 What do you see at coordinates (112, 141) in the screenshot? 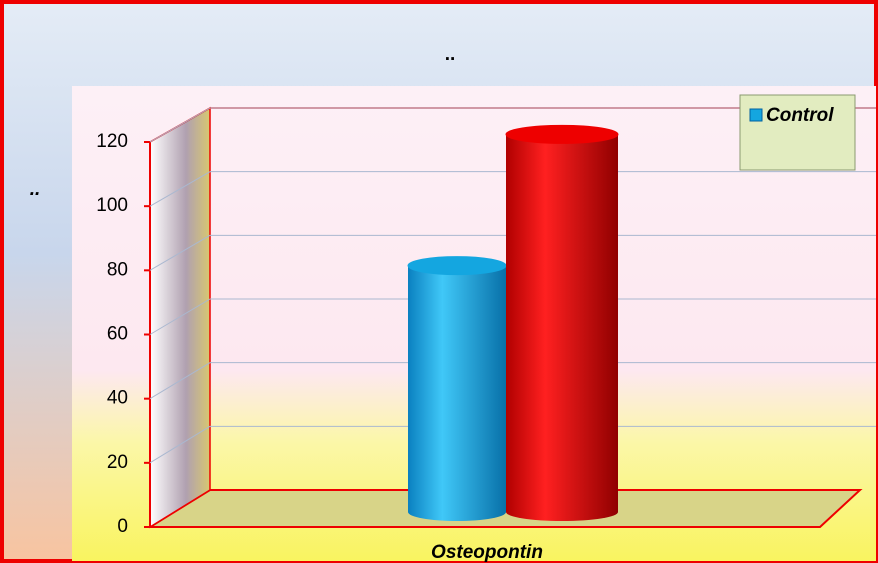
I see `y-tick-label: 120` at bounding box center [112, 141].